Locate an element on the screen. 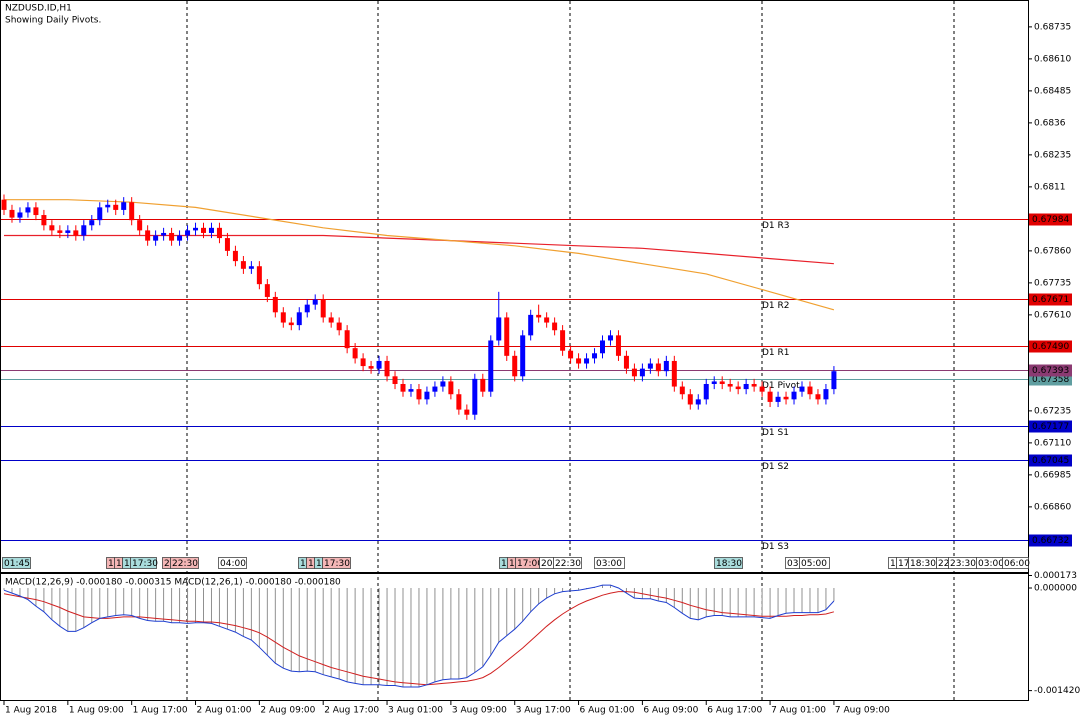 The height and width of the screenshot is (720, 1080). bid-label: 0.67393 is located at coordinates (1050, 371).